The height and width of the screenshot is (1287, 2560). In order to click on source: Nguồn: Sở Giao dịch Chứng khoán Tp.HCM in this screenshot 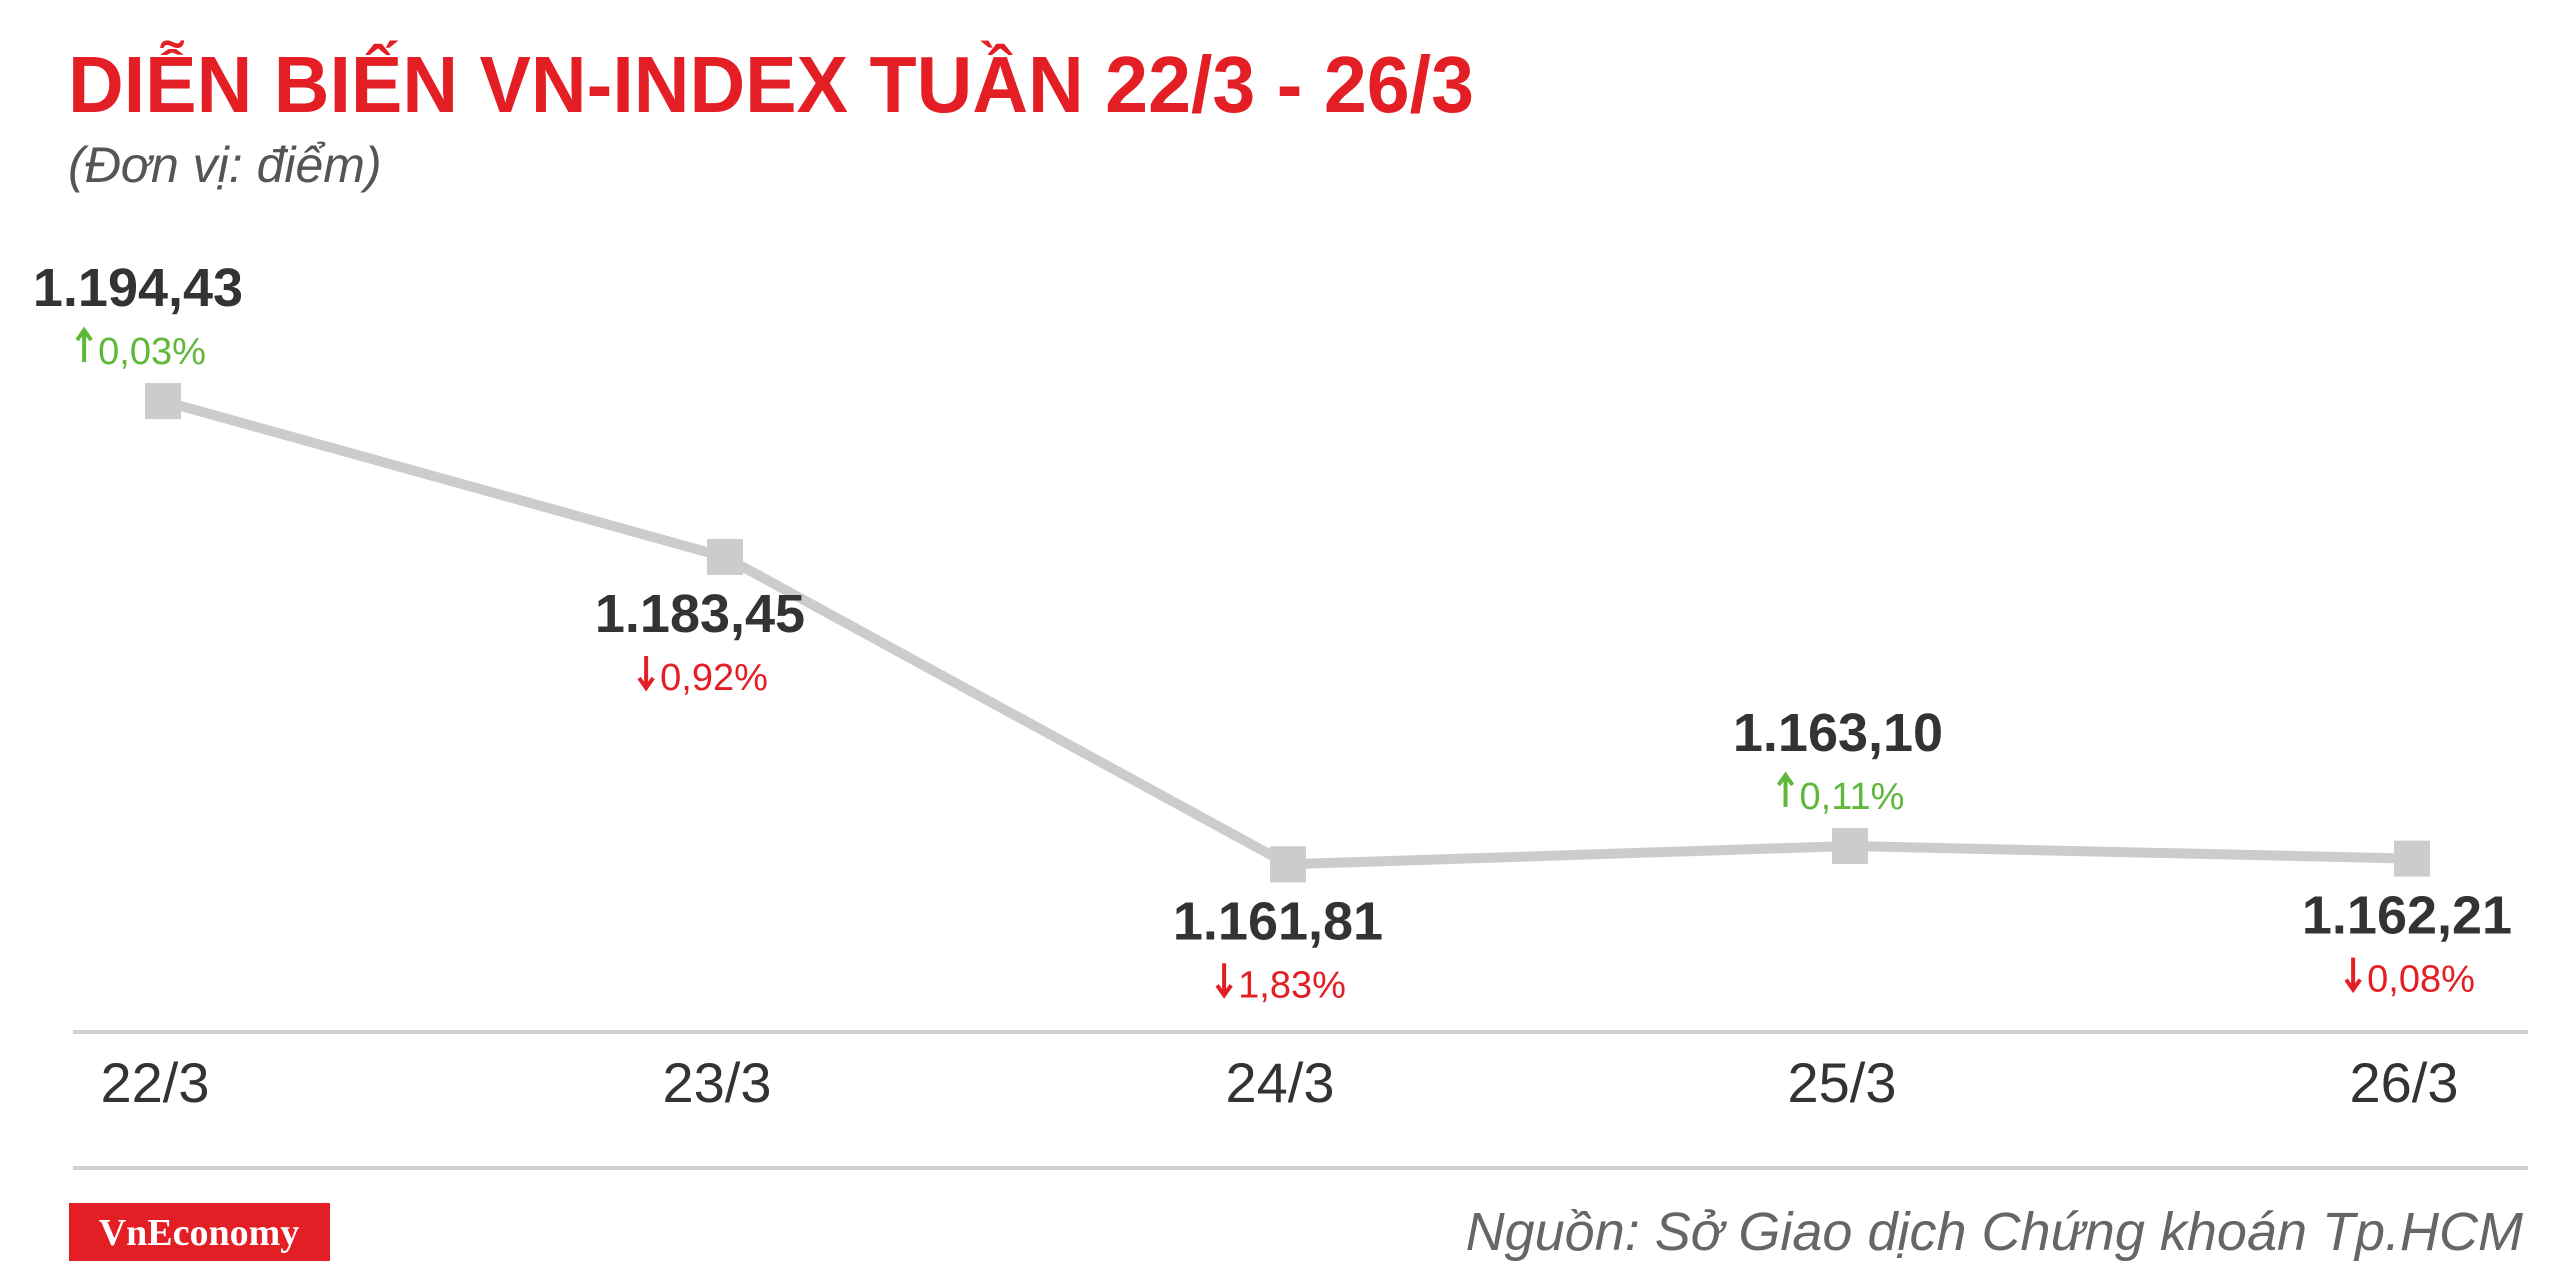, I will do `click(1994, 1232)`.